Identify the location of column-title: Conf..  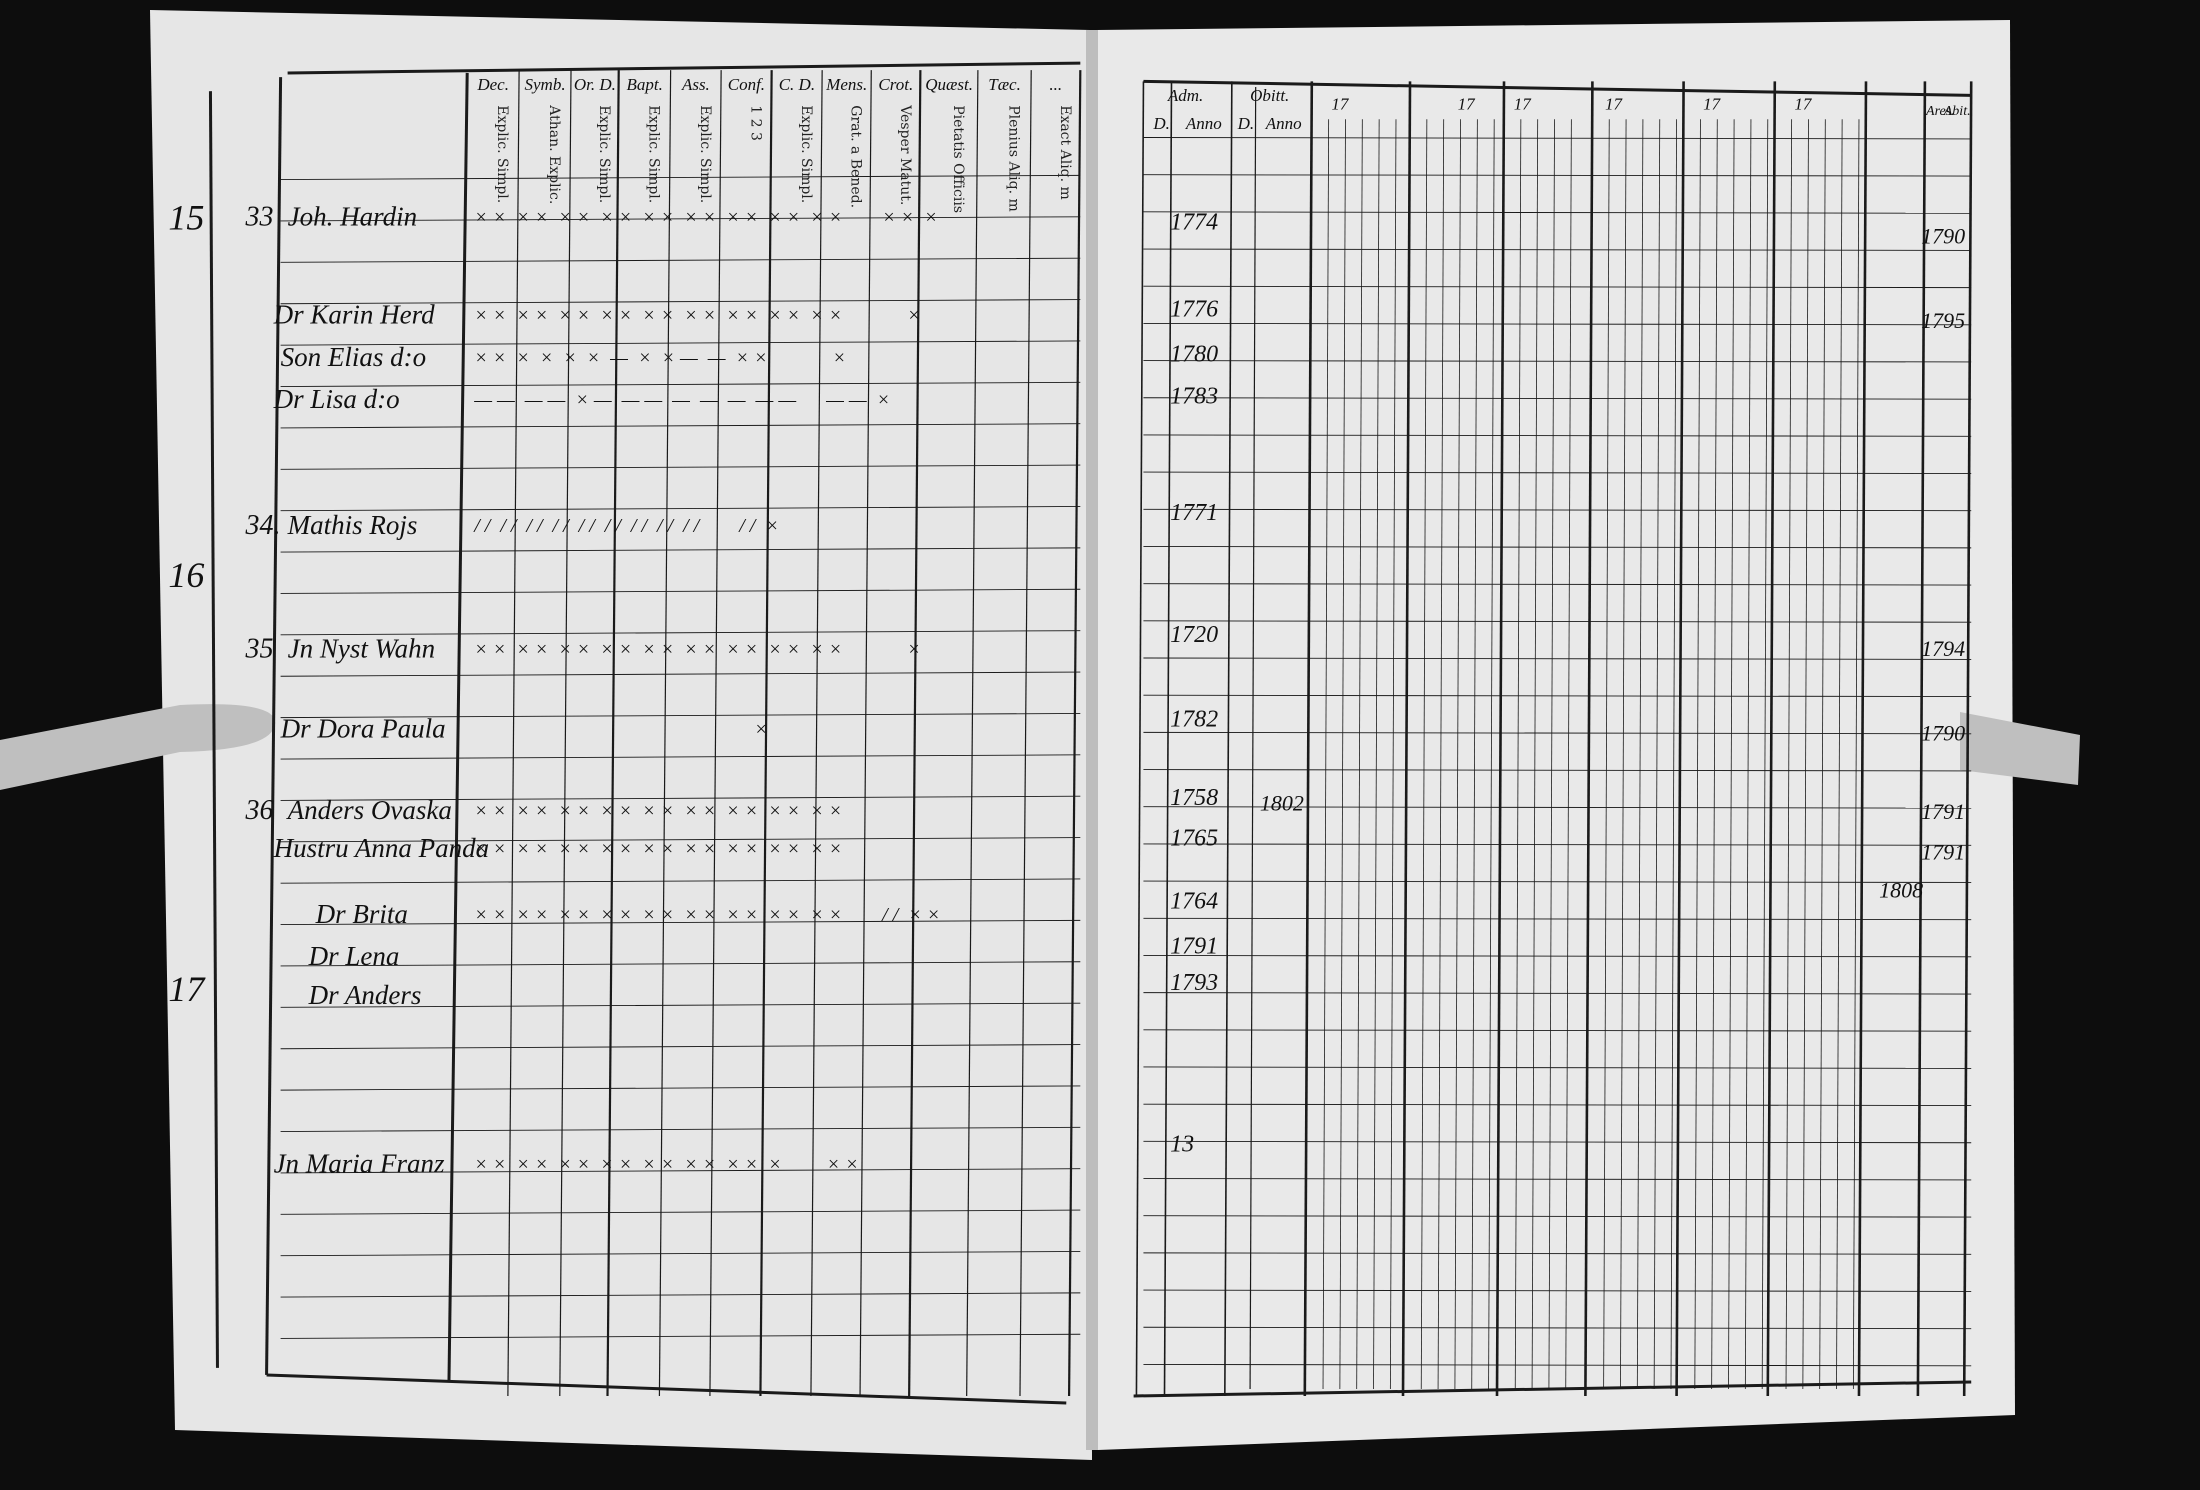
(746, 84).